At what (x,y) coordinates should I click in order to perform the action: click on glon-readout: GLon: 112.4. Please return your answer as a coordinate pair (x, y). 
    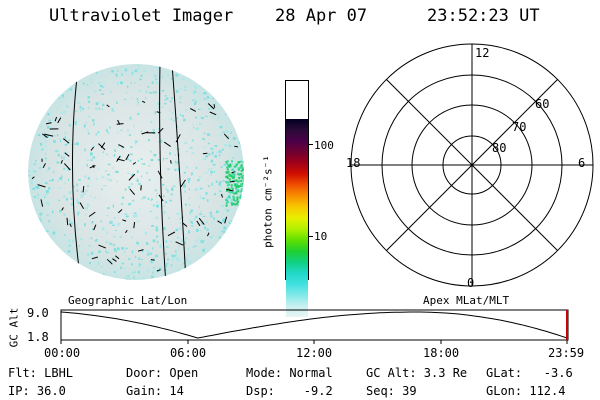
    Looking at the image, I should click on (526, 391).